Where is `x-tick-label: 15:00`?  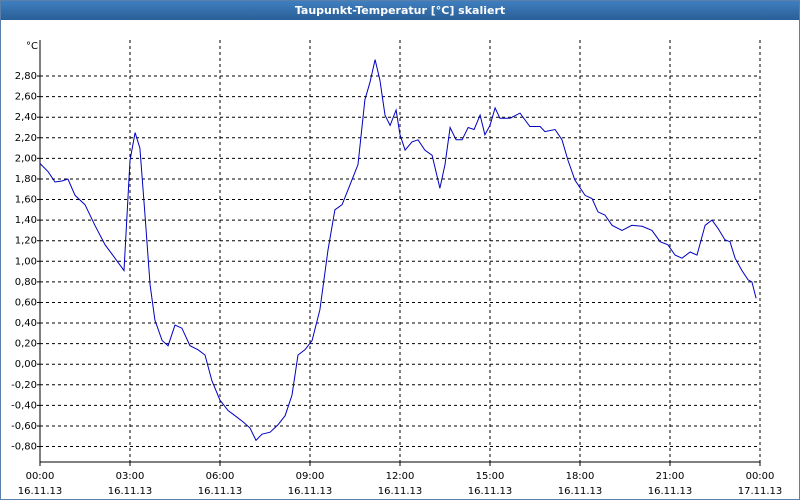 x-tick-label: 15:00 is located at coordinates (490, 476).